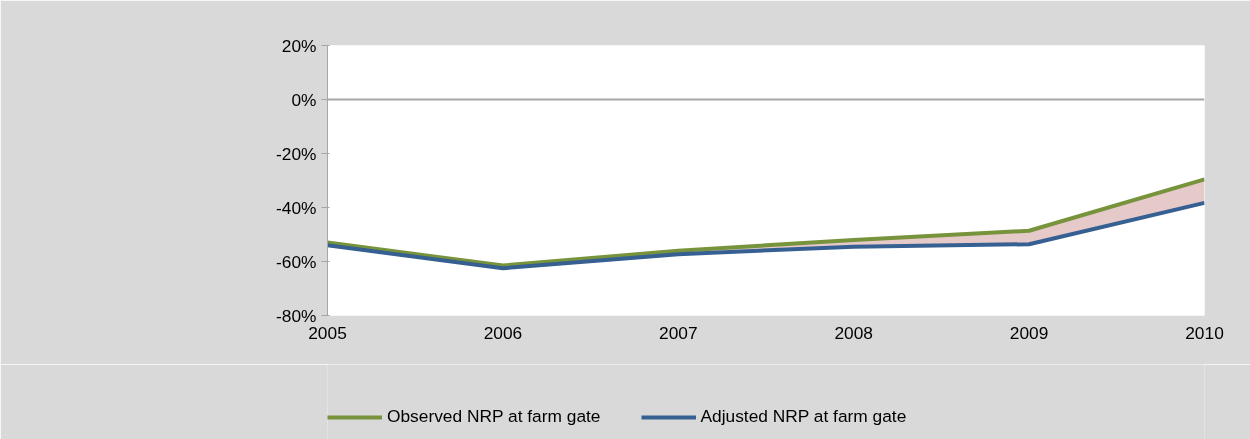 The width and height of the screenshot is (1250, 439). Describe the element at coordinates (1029, 332) in the screenshot. I see `x-tick-label: 2009` at that location.